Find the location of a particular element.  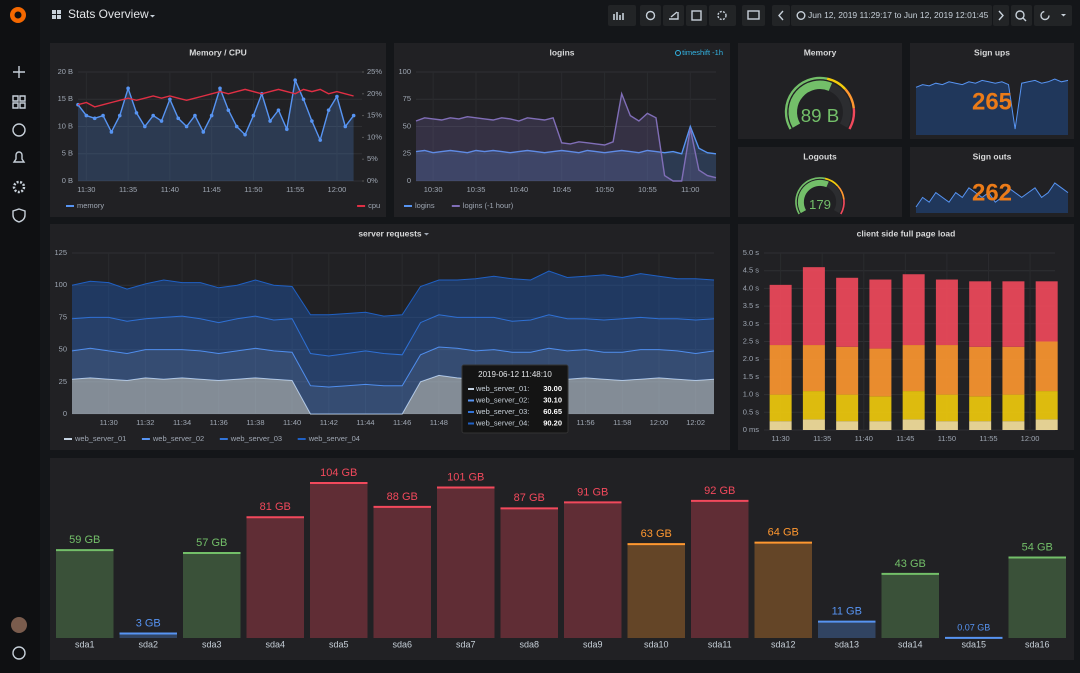

x-tick-label: 10:45 is located at coordinates (561, 189).